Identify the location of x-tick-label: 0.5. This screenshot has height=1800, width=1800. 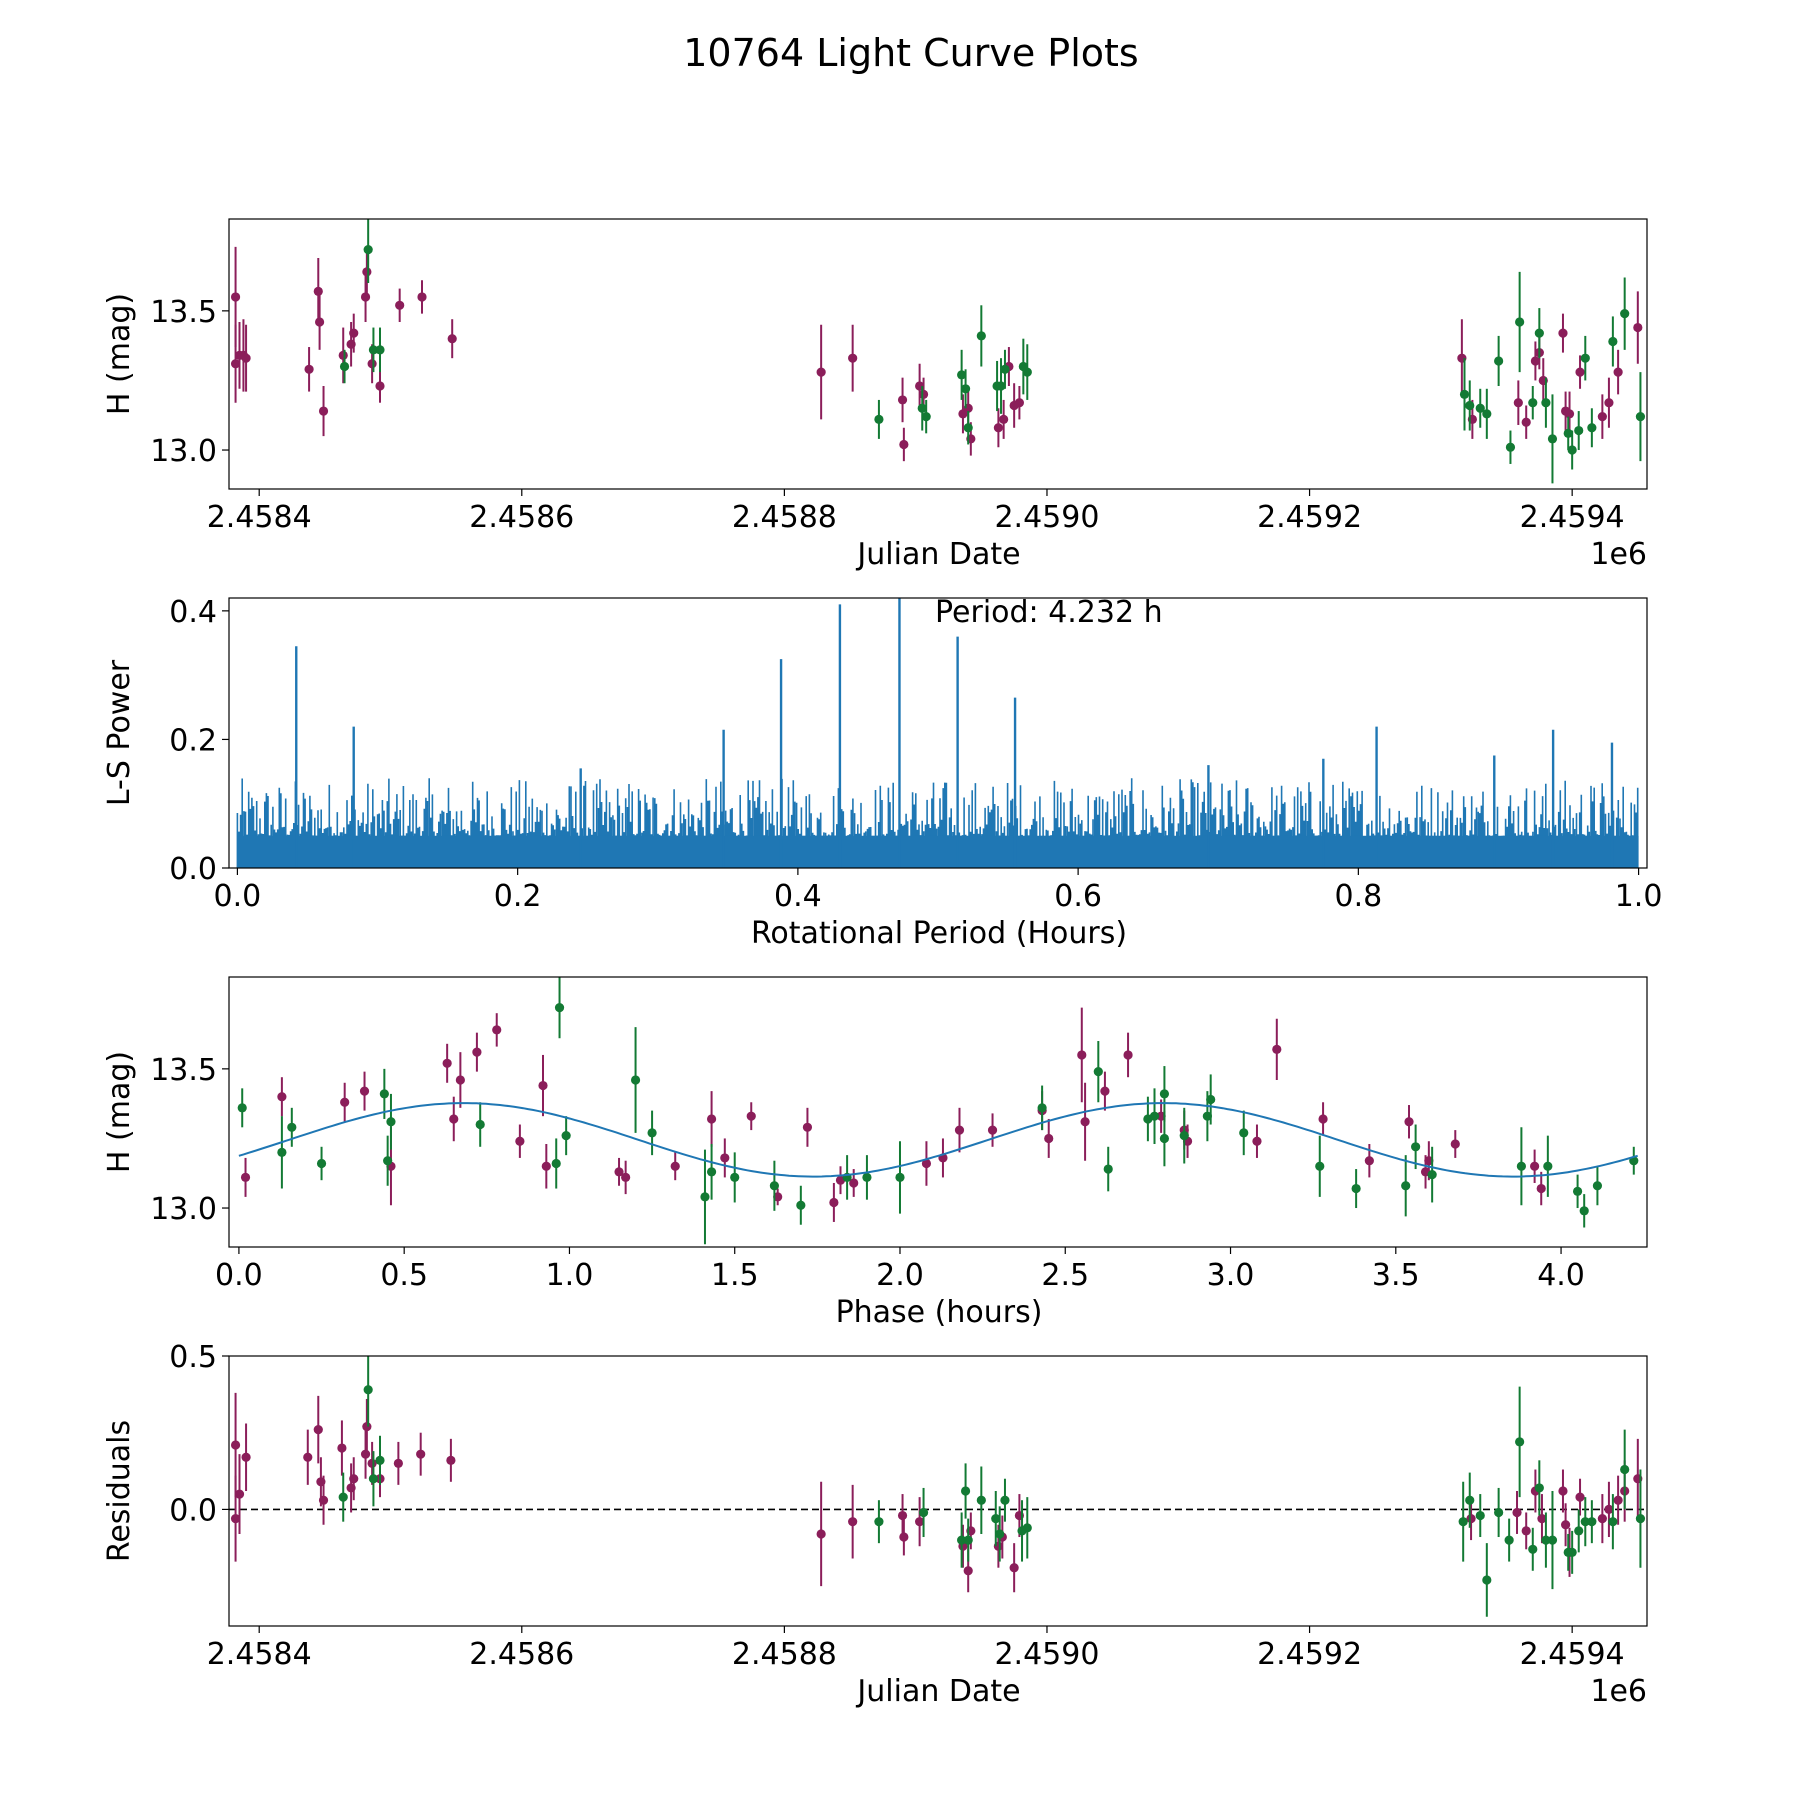
(404, 1275).